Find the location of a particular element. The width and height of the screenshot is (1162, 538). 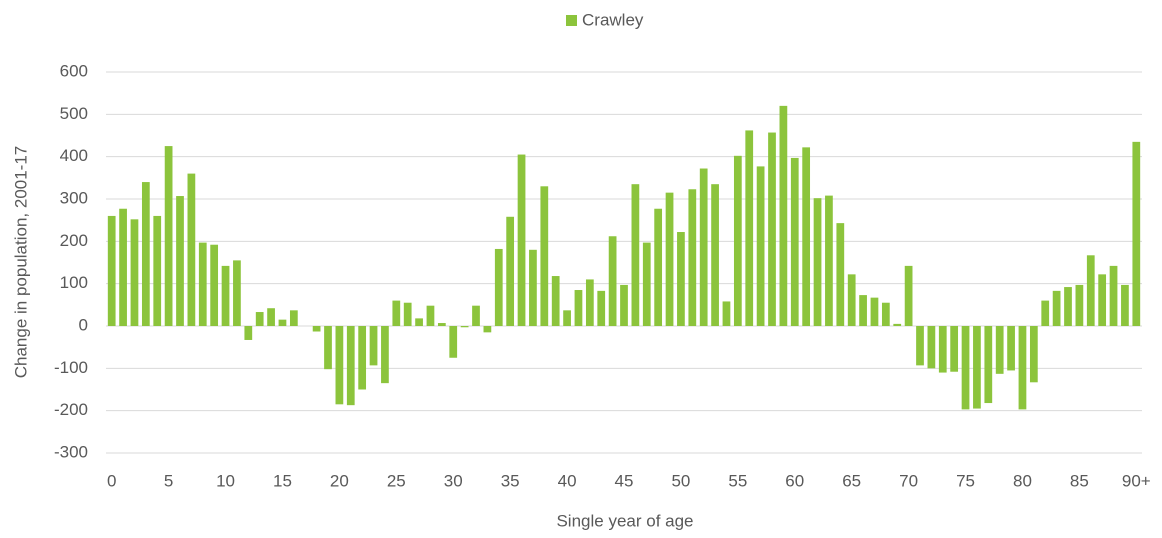

y-tick-label: 500 is located at coordinates (74, 113).